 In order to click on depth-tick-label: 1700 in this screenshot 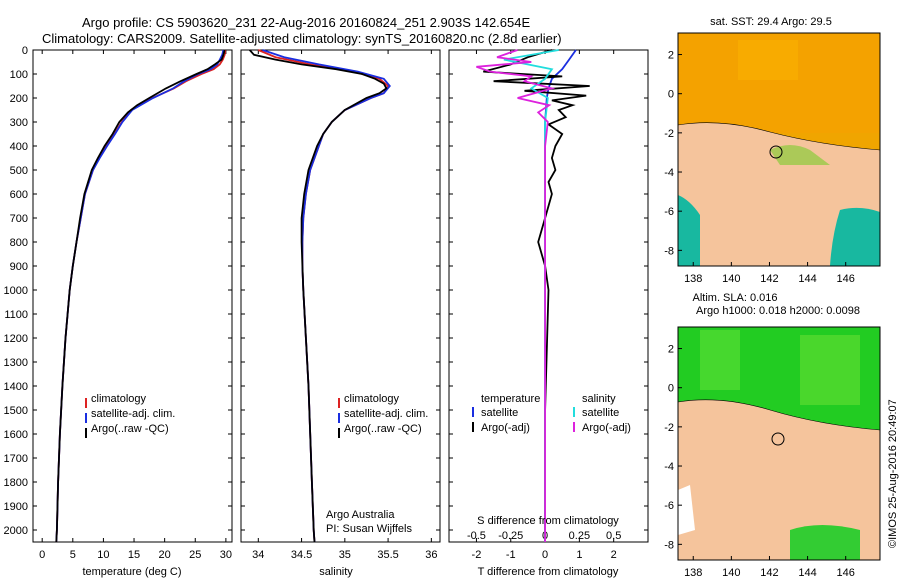, I will do `click(16, 459)`.